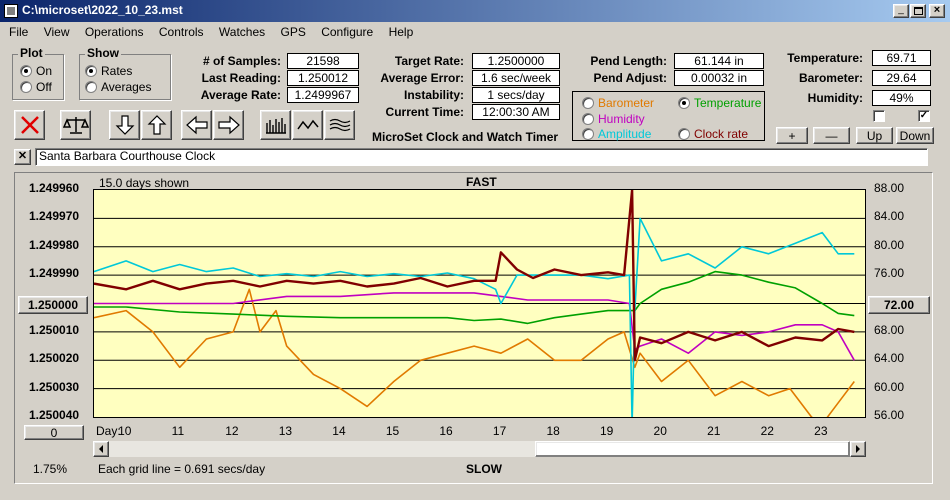  Describe the element at coordinates (125, 431) in the screenshot. I see `x-axis-tick: 10` at that location.